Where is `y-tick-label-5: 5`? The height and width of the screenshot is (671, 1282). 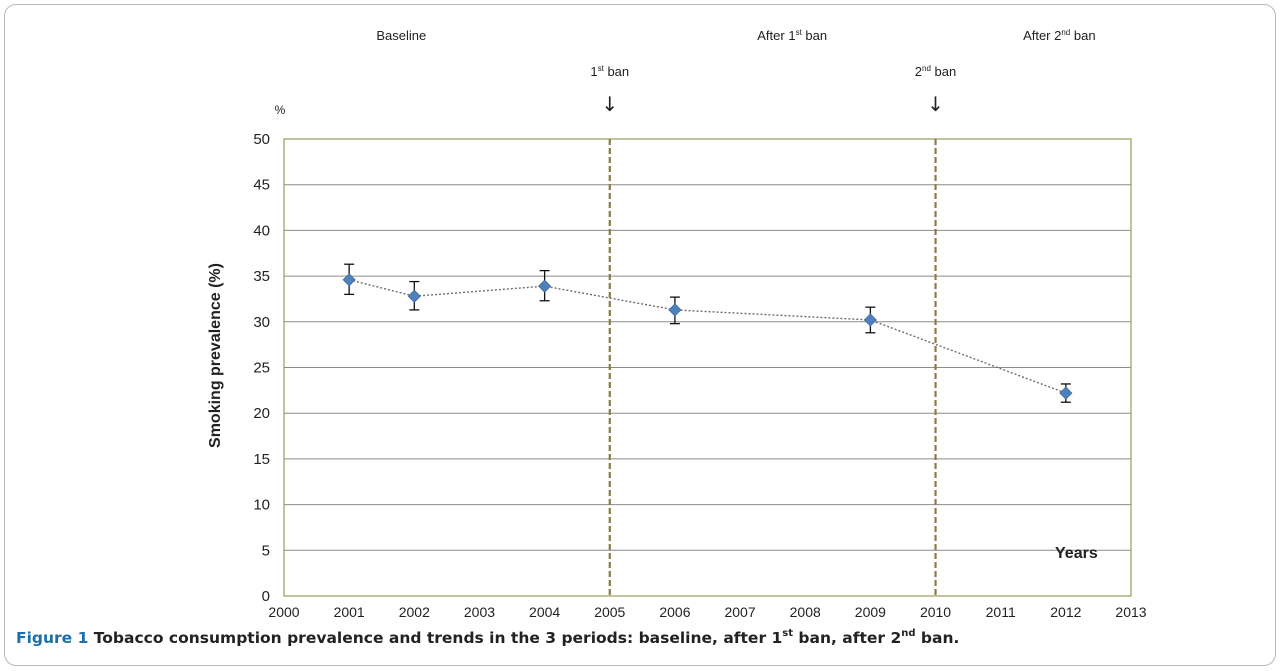 y-tick-label-5: 5 is located at coordinates (266, 550).